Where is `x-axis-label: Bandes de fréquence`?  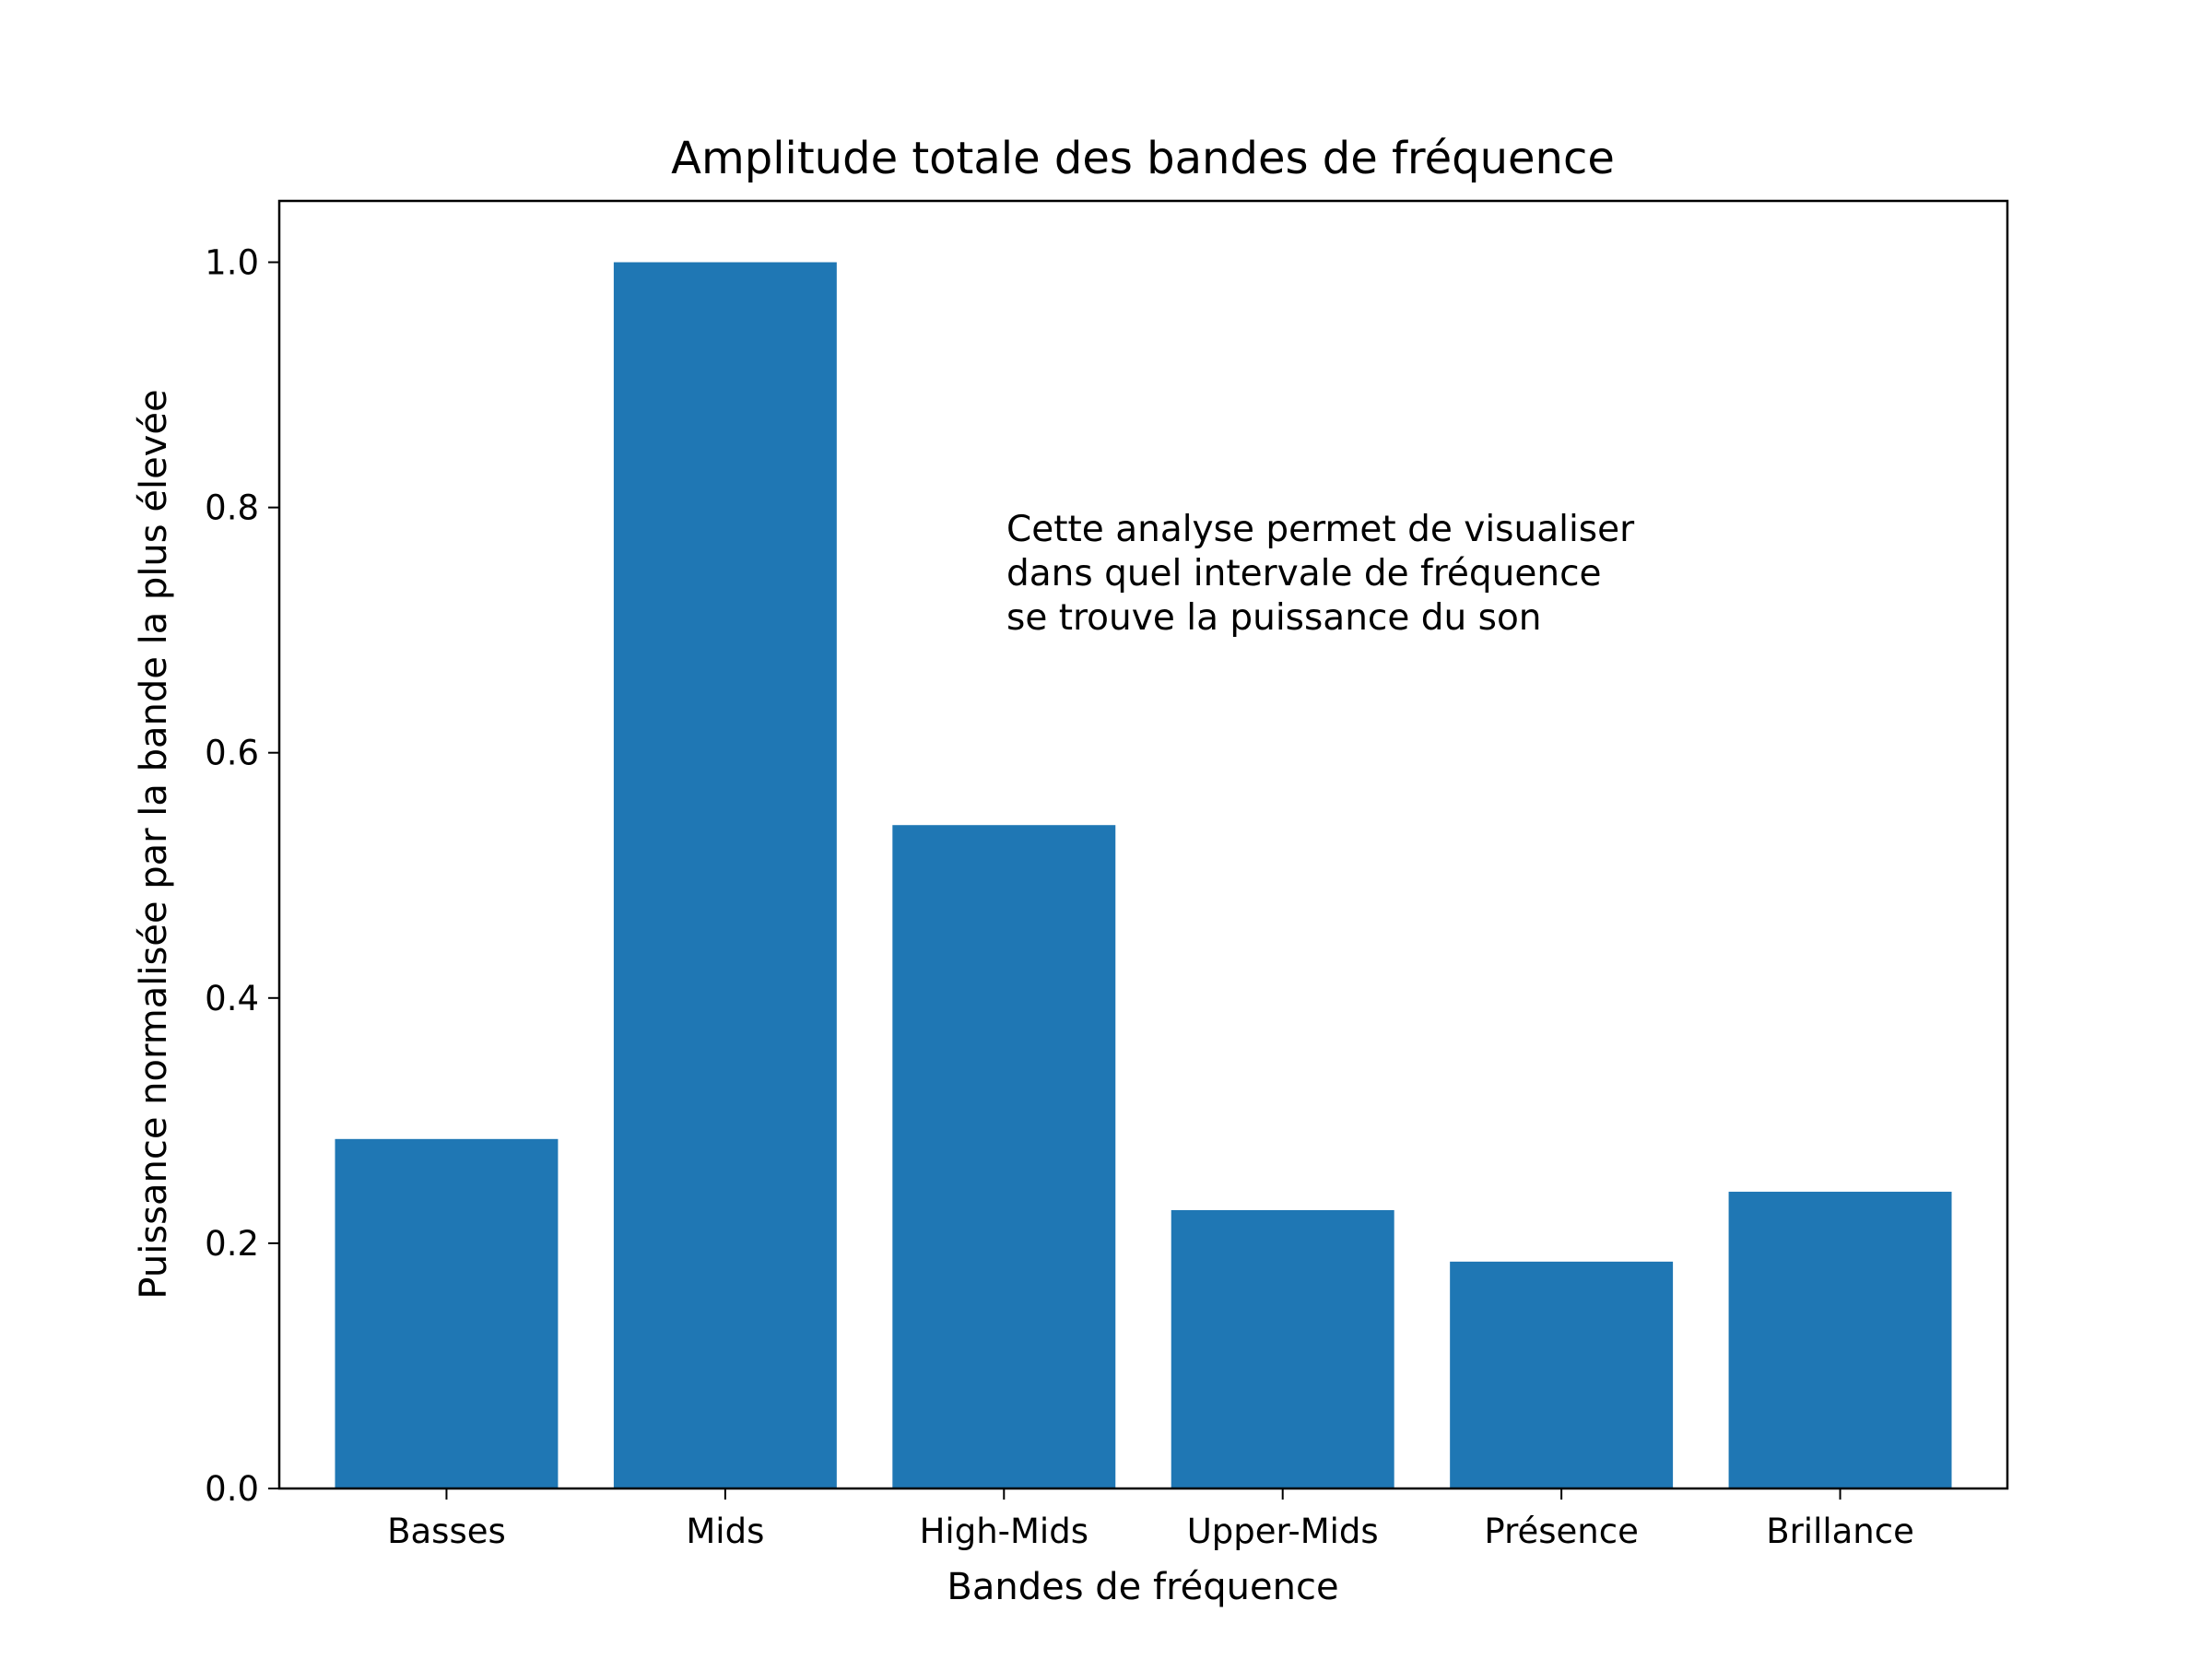
x-axis-label: Bandes de fréquence is located at coordinates (1142, 1587).